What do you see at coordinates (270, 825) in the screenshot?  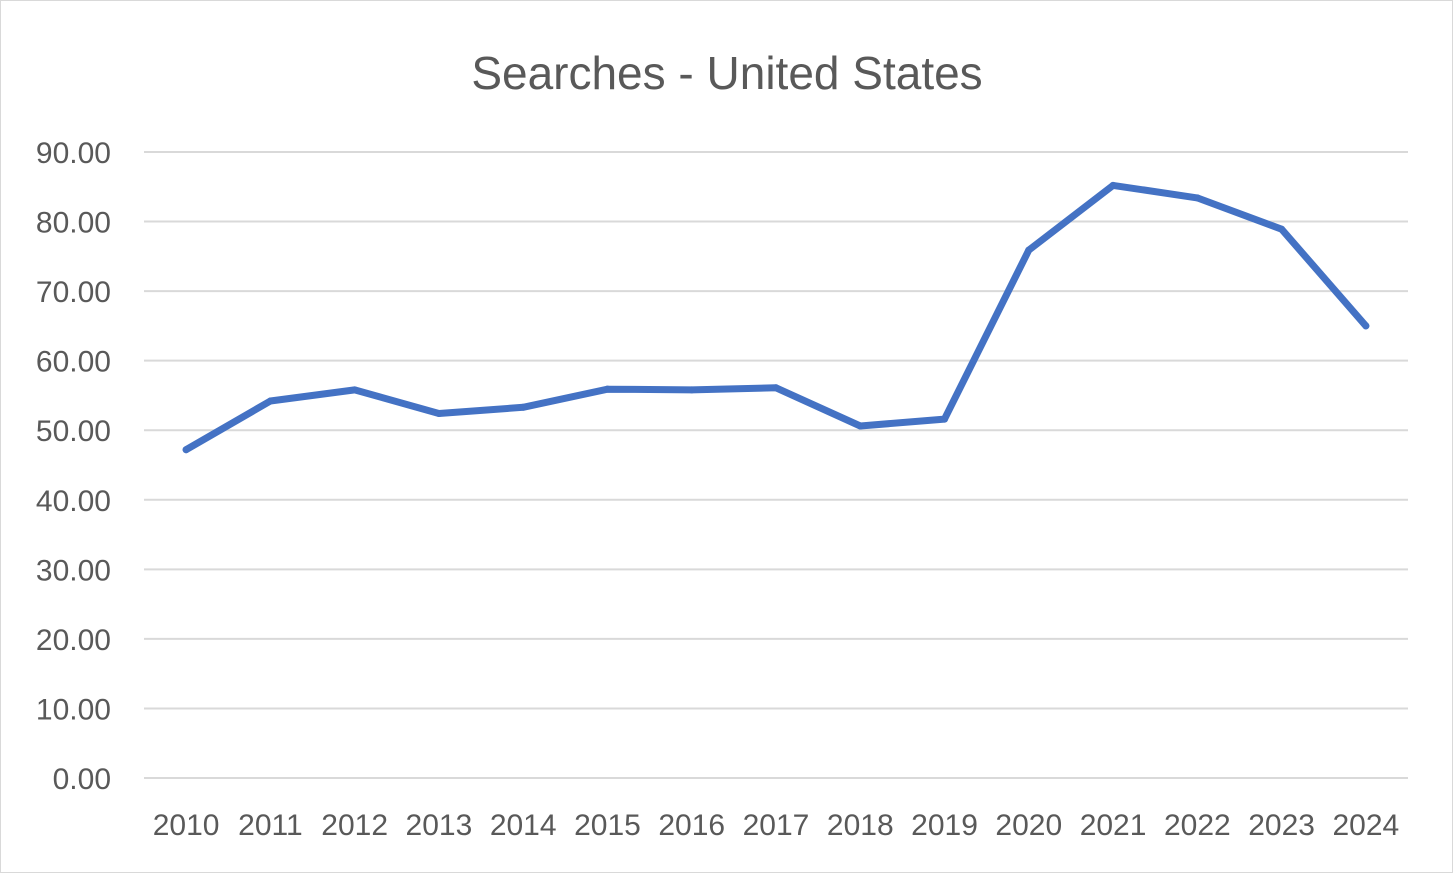 I see `x-tick-label: 2011` at bounding box center [270, 825].